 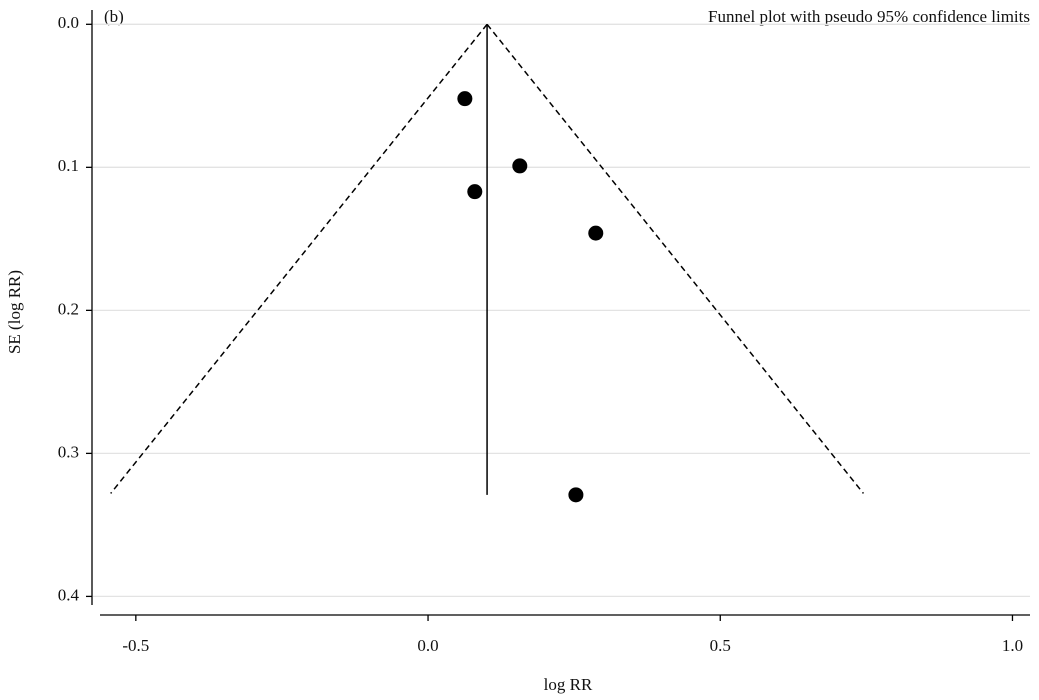 What do you see at coordinates (135, 645) in the screenshot?
I see `x-tick-label: -0.5` at bounding box center [135, 645].